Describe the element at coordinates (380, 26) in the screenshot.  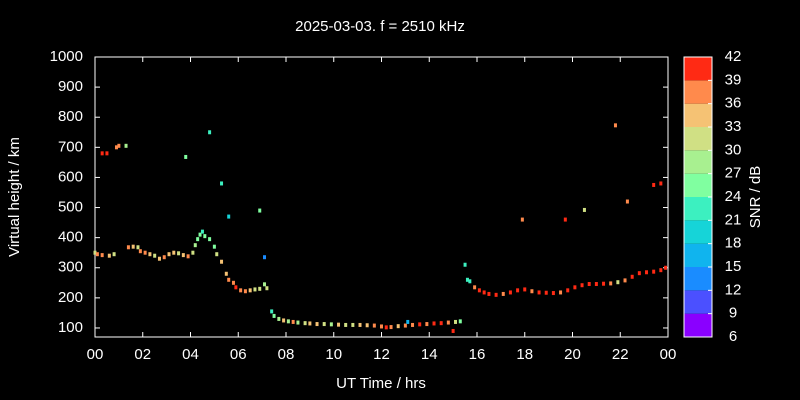
I see `chart-title: 2025-03-03. f = 2510 kHz` at that location.